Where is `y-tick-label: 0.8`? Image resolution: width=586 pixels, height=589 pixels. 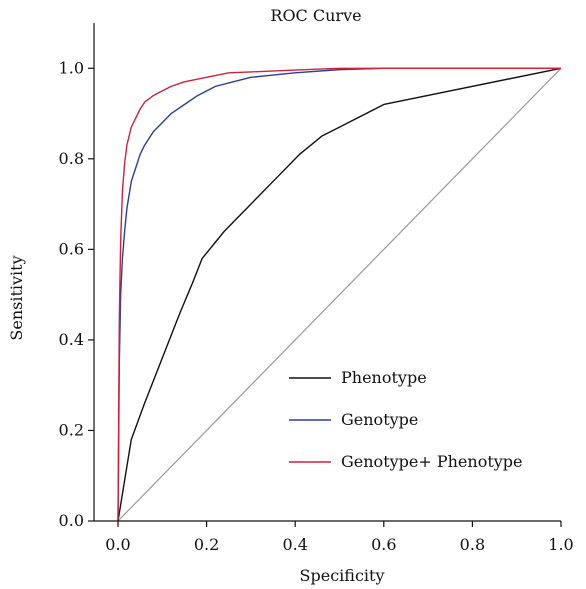
y-tick-label: 0.8 is located at coordinates (71, 158).